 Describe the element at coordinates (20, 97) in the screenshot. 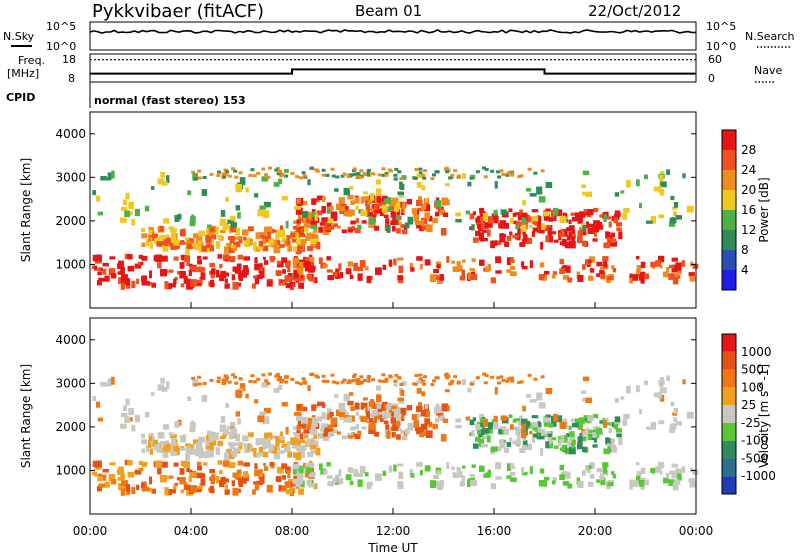

I see `cpid-label: CPID` at that location.